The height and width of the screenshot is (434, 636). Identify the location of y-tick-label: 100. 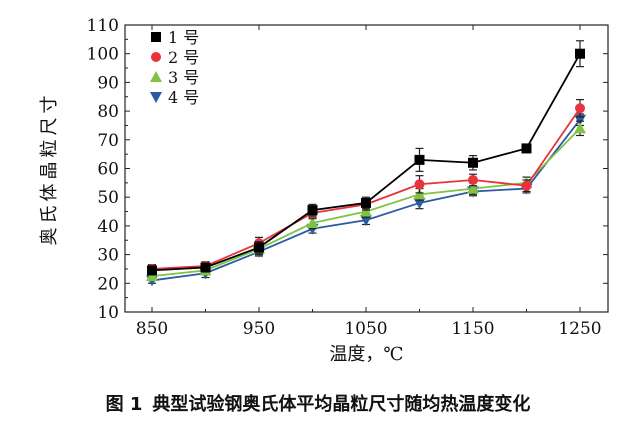
(103, 55).